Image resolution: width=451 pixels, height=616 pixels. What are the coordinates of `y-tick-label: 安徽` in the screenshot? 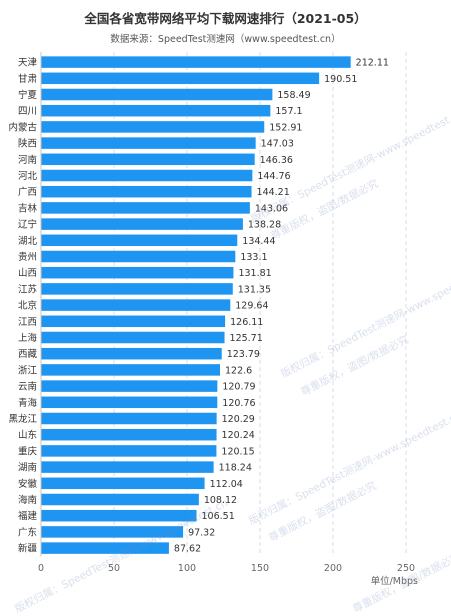 It's located at (28, 484).